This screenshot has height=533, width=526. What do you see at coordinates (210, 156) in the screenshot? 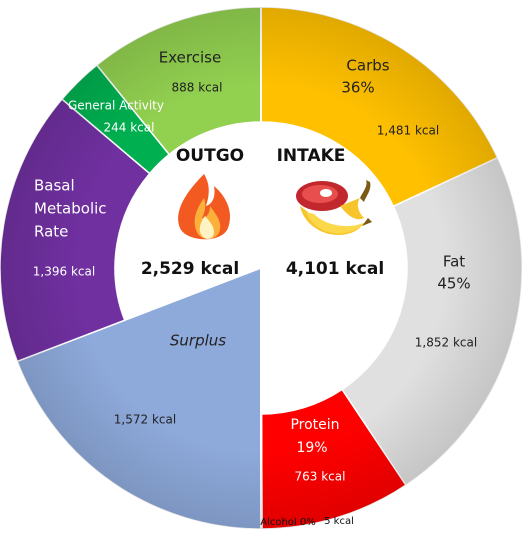
I see `outgo-title: OUTGO` at bounding box center [210, 156].